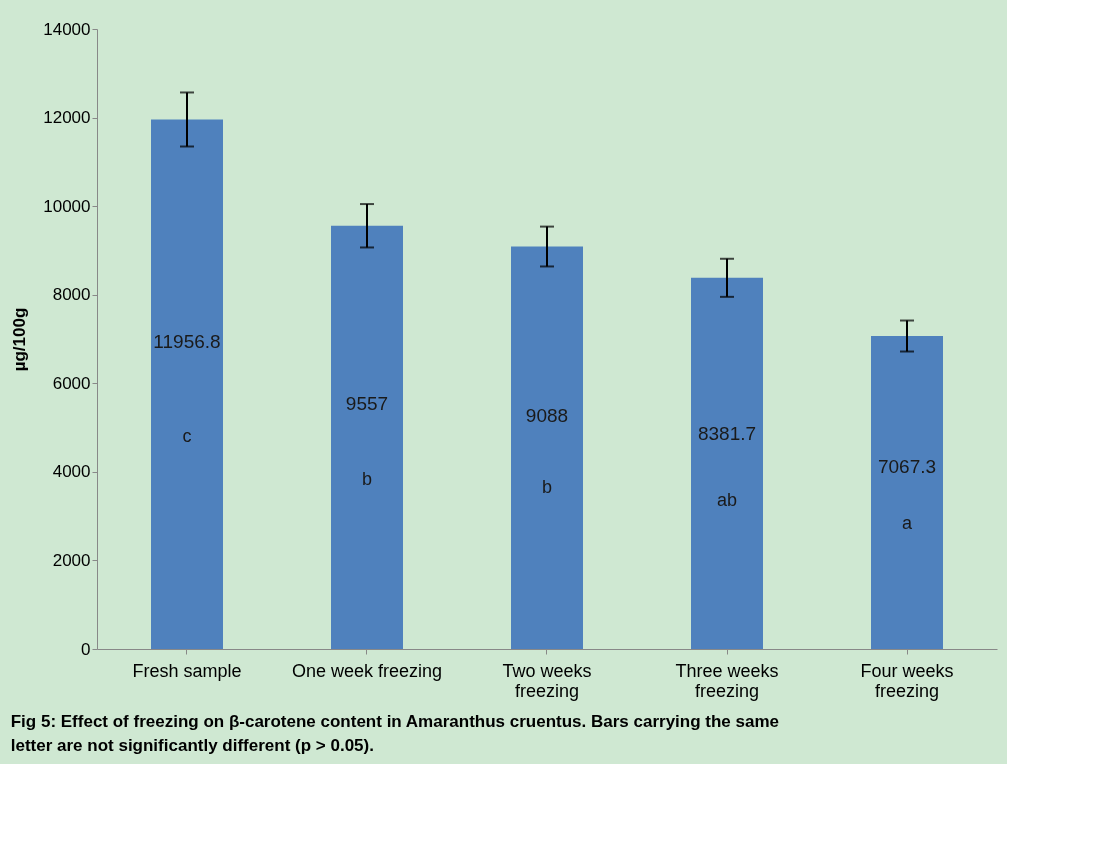 Image resolution: width=1098 pixels, height=841 pixels. I want to click on y-tick-label: 2000, so click(71, 560).